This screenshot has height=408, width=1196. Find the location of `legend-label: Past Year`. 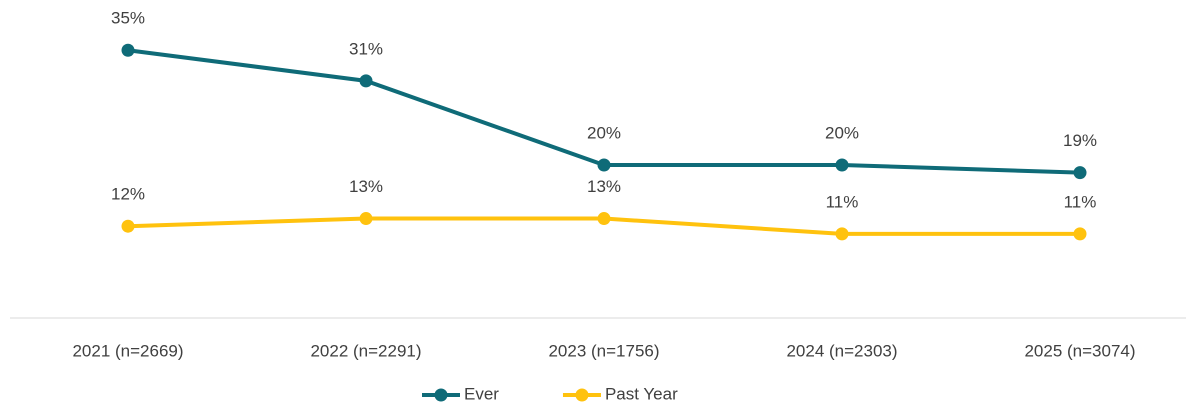

legend-label: Past Year is located at coordinates (641, 393).